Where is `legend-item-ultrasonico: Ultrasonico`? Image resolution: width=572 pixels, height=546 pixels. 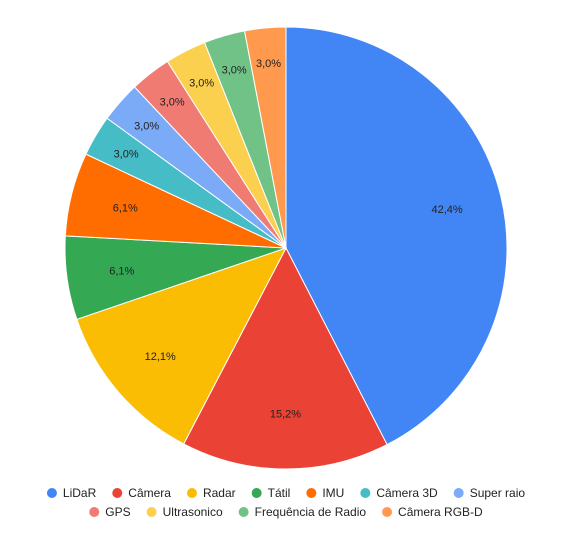
legend-item-ultrasonico: Ultrasonico is located at coordinates (184, 512).